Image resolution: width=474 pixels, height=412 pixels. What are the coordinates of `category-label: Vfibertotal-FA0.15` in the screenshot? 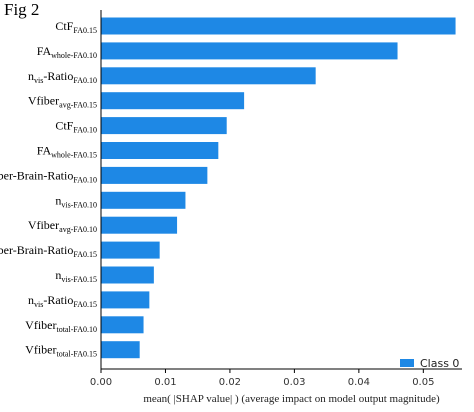 It's located at (61, 351).